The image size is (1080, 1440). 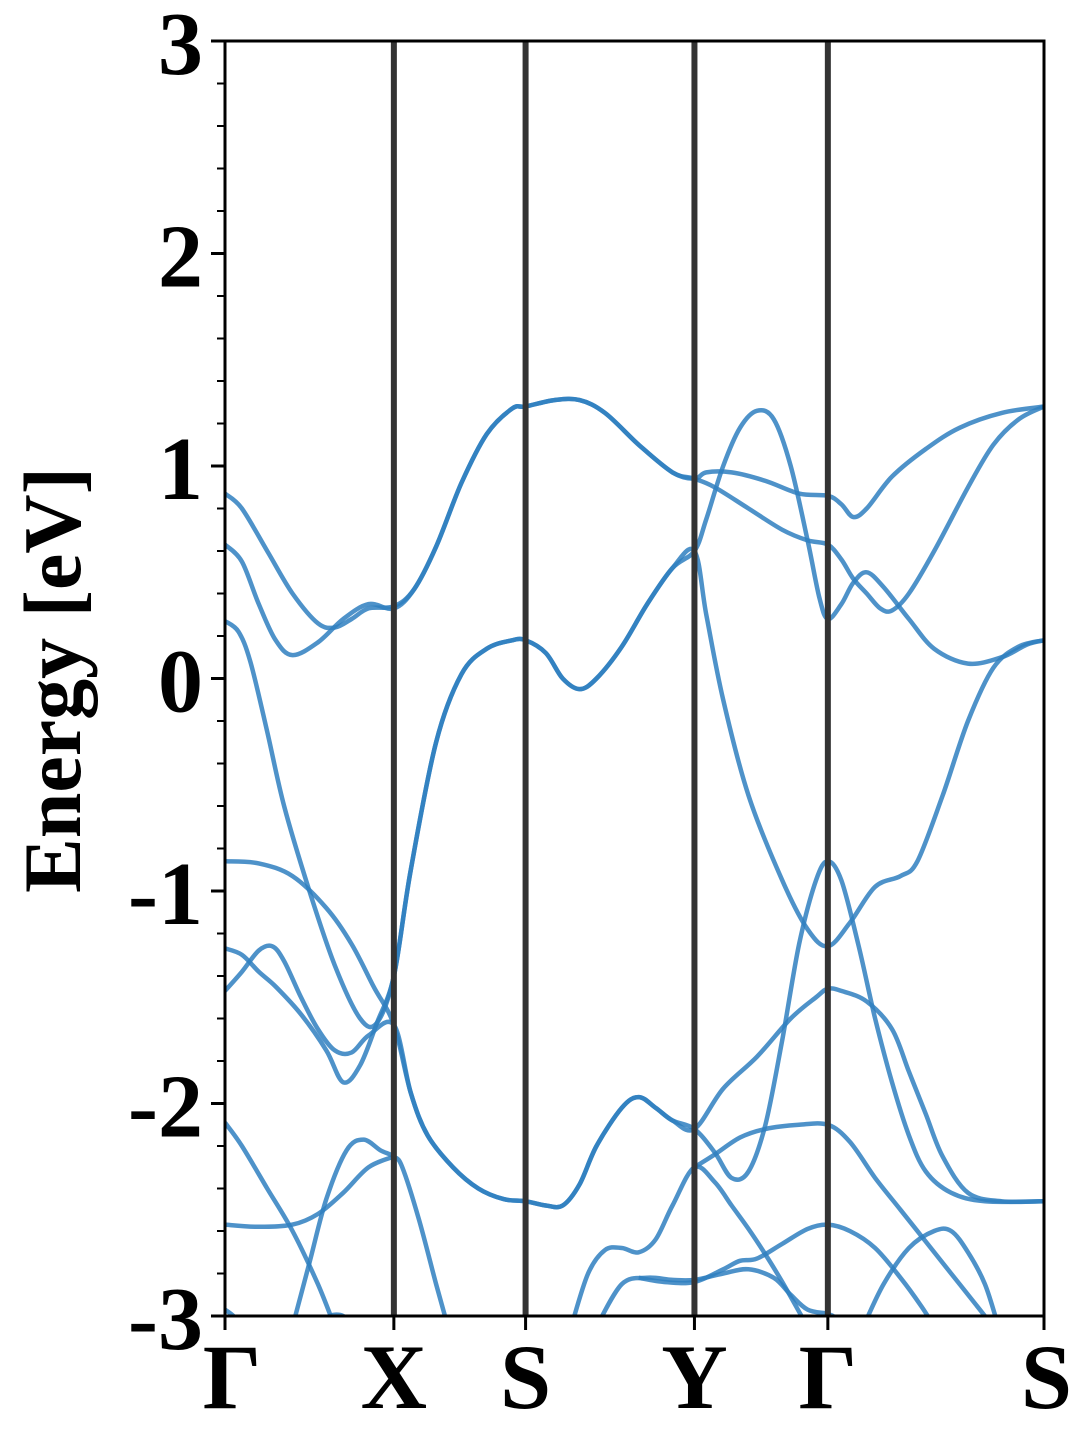 I want to click on y-tick-label: 1, so click(x=180, y=469).